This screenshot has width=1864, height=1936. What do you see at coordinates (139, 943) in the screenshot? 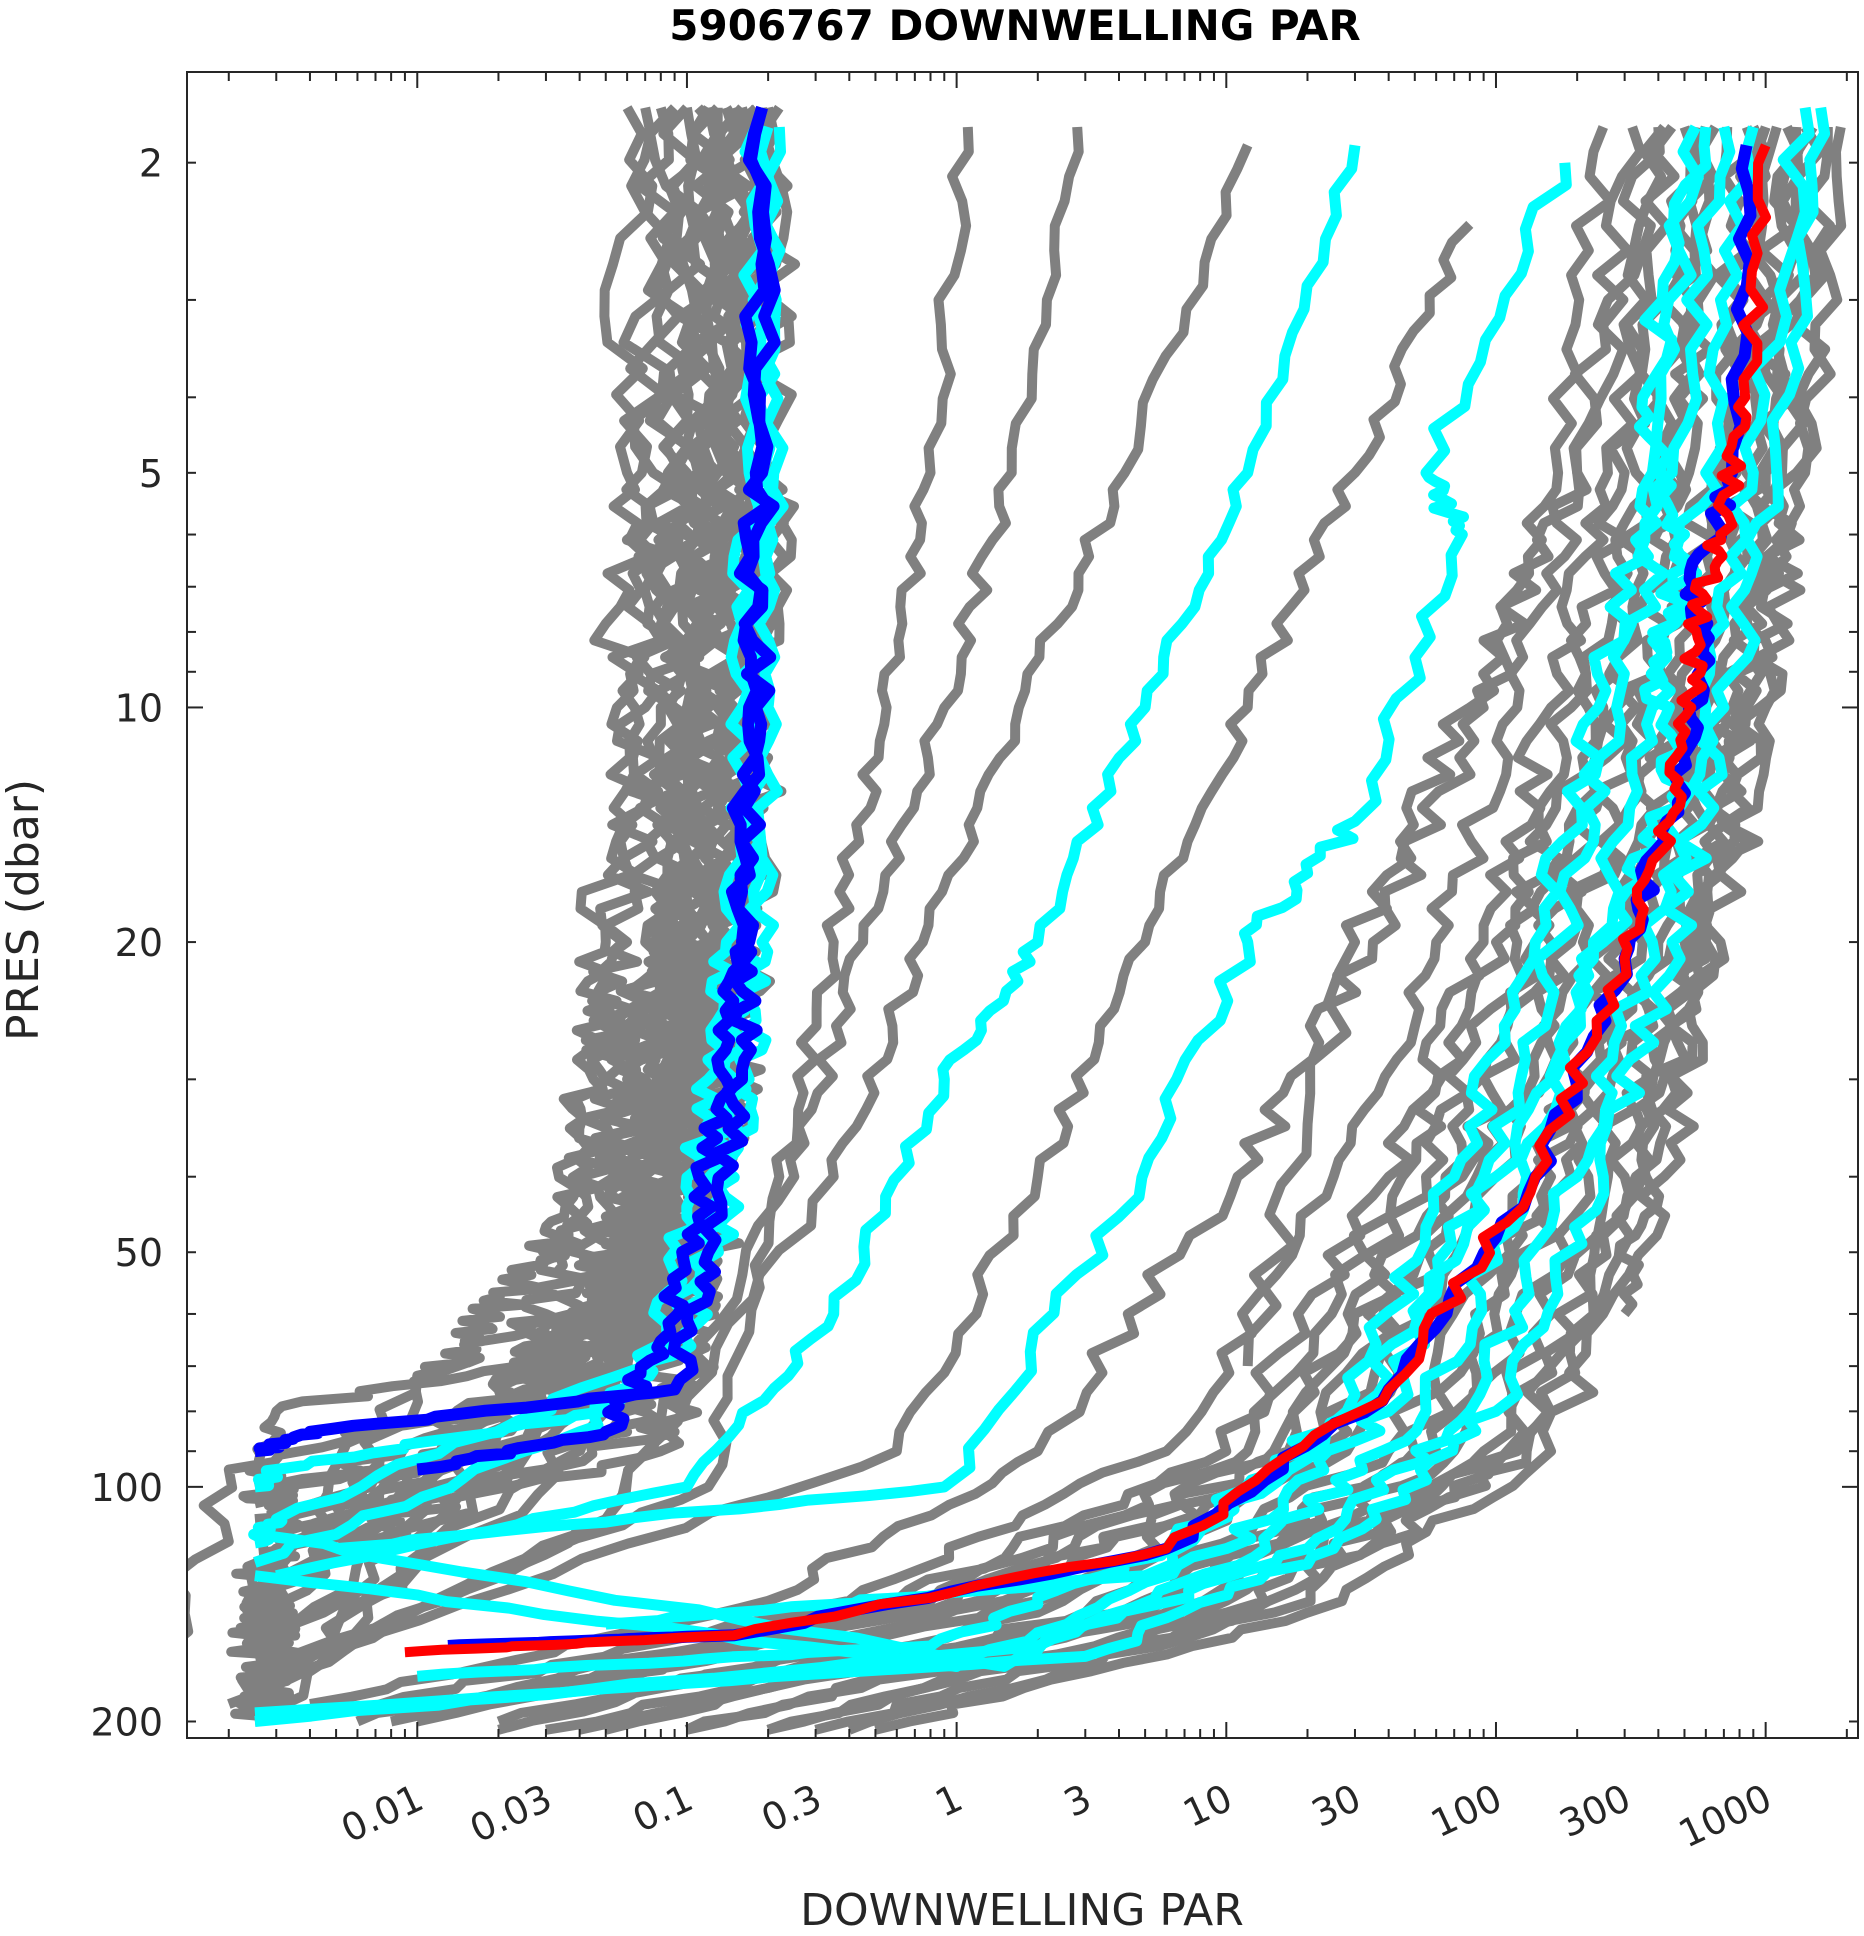
I see `y-tick-label: 20` at bounding box center [139, 943].